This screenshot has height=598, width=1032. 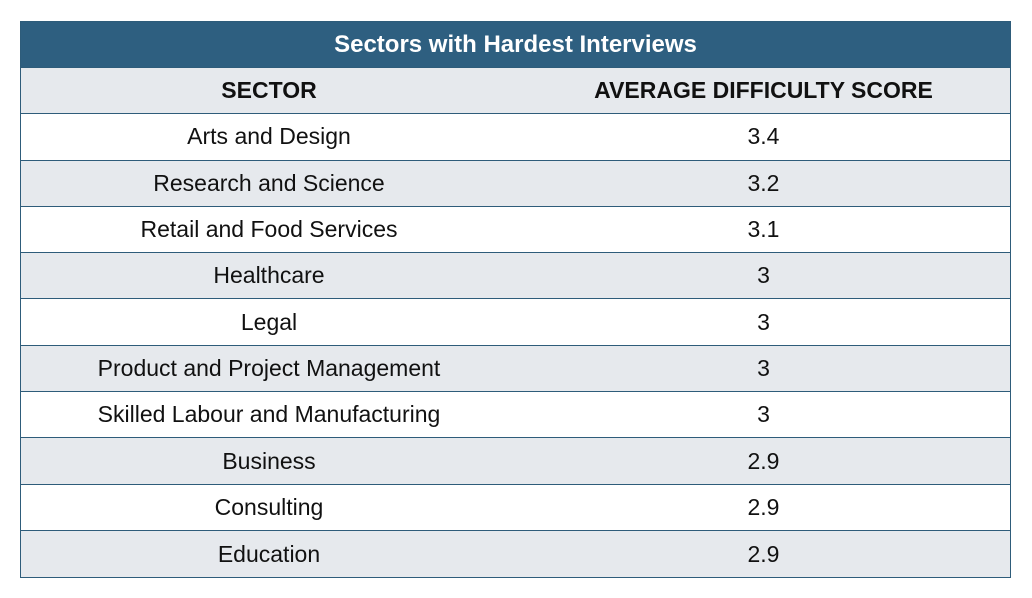 I want to click on column-header-sector: SECTOR, so click(x=269, y=90).